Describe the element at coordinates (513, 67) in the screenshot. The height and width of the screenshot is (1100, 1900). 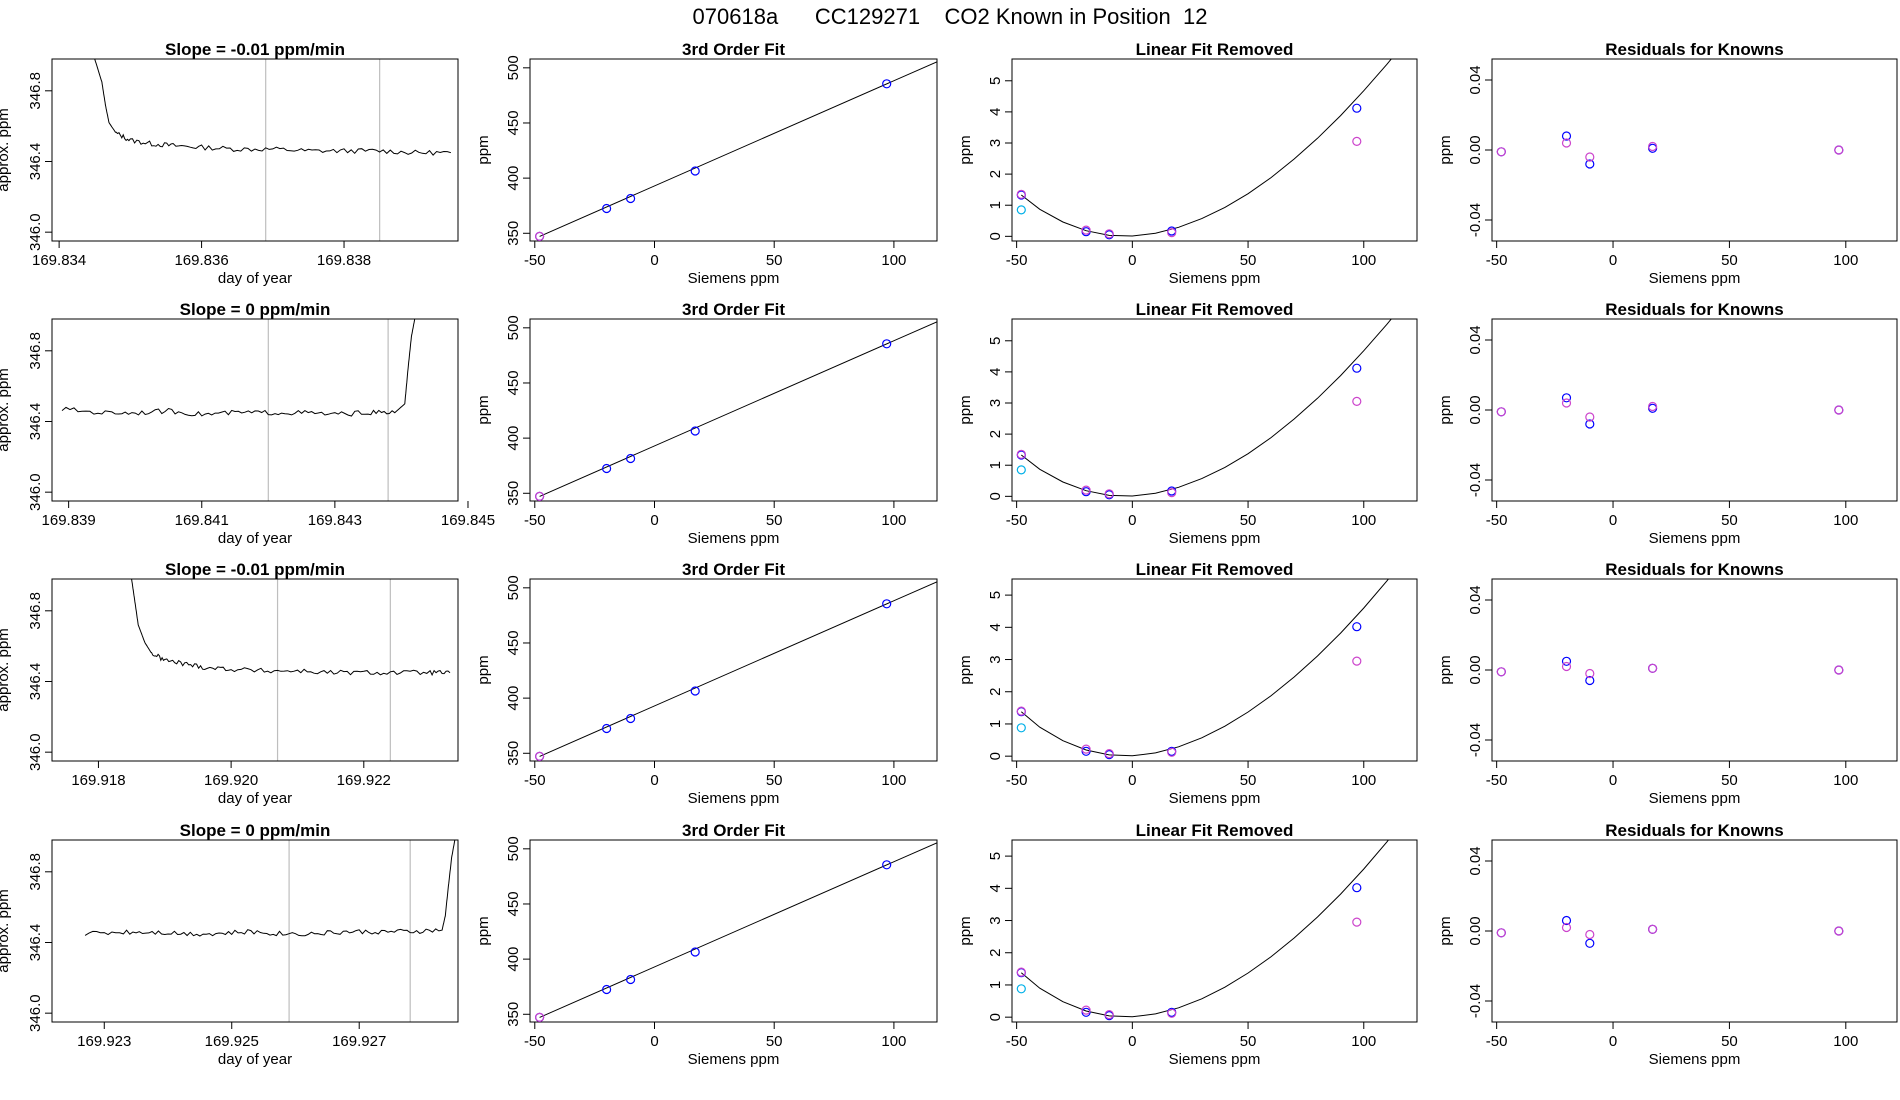
I see `y-tick-label: 500` at that location.